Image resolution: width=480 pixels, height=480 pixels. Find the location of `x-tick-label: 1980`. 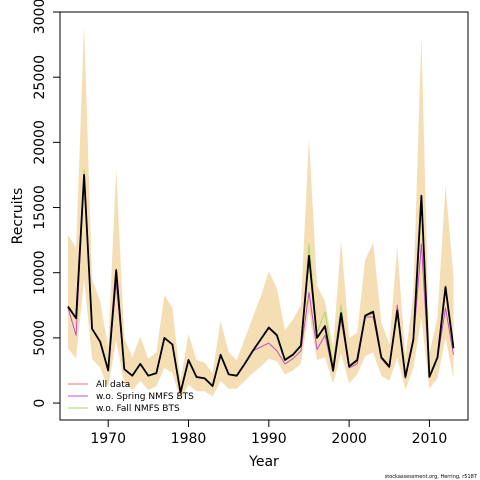

x-tick-label: 1980 is located at coordinates (189, 439).